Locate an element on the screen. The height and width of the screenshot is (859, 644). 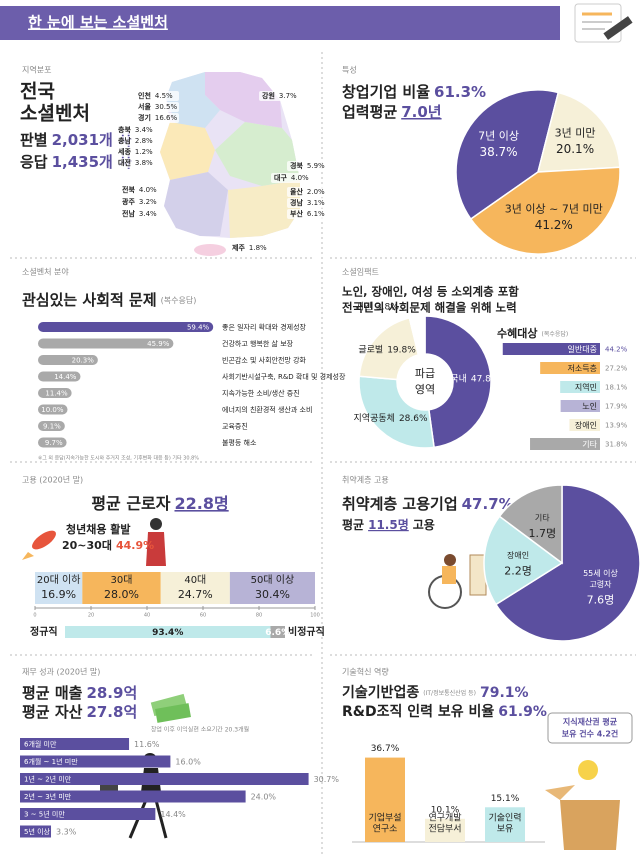
donut-label: 글로벌 19.8% is located at coordinates (387, 349).